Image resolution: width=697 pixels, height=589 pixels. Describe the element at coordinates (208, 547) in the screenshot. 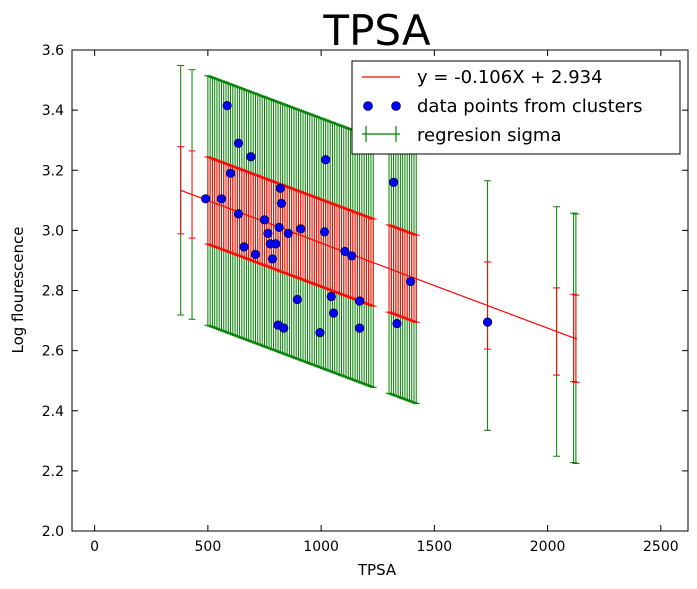

I see `x-tick-label: 500` at that location.